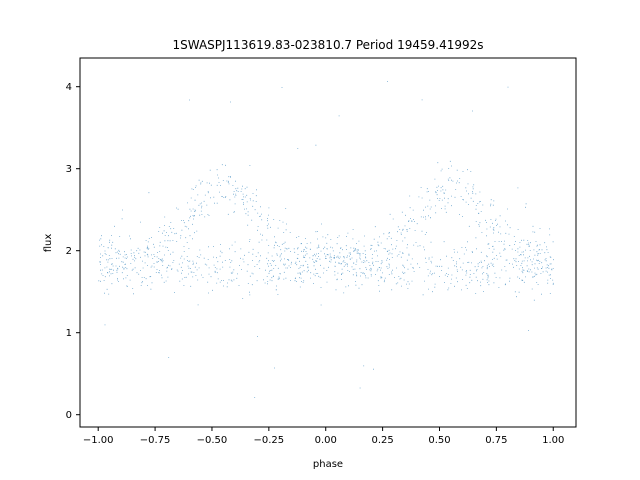 The height and width of the screenshot is (480, 640). What do you see at coordinates (326, 440) in the screenshot?
I see `x-tick-label: 0.00` at bounding box center [326, 440].